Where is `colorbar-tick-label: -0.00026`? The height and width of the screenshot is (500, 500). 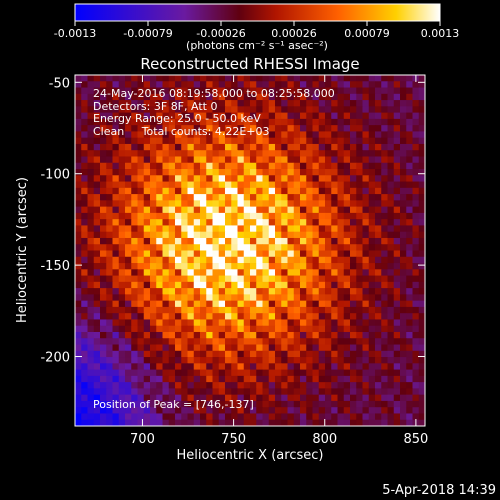
colorbar-tick-label: -0.00026 is located at coordinates (220, 33).